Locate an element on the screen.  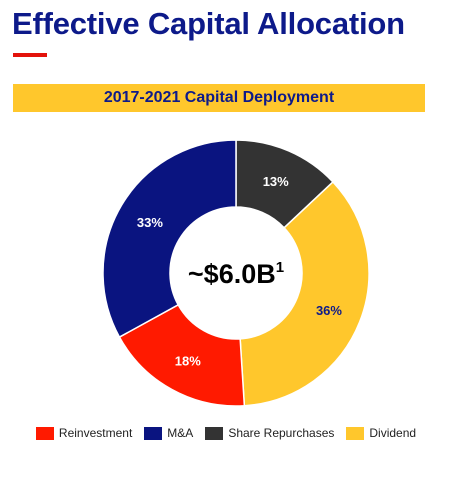
legend-swatch-reinvestment is located at coordinates (44, 433).